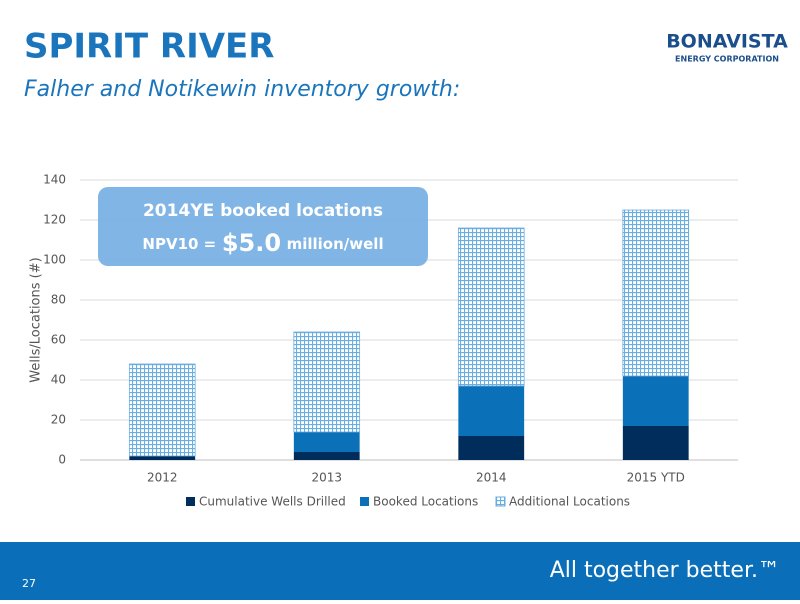 The image size is (800, 604). What do you see at coordinates (400, 571) in the screenshot?
I see `footer-band` at bounding box center [400, 571].